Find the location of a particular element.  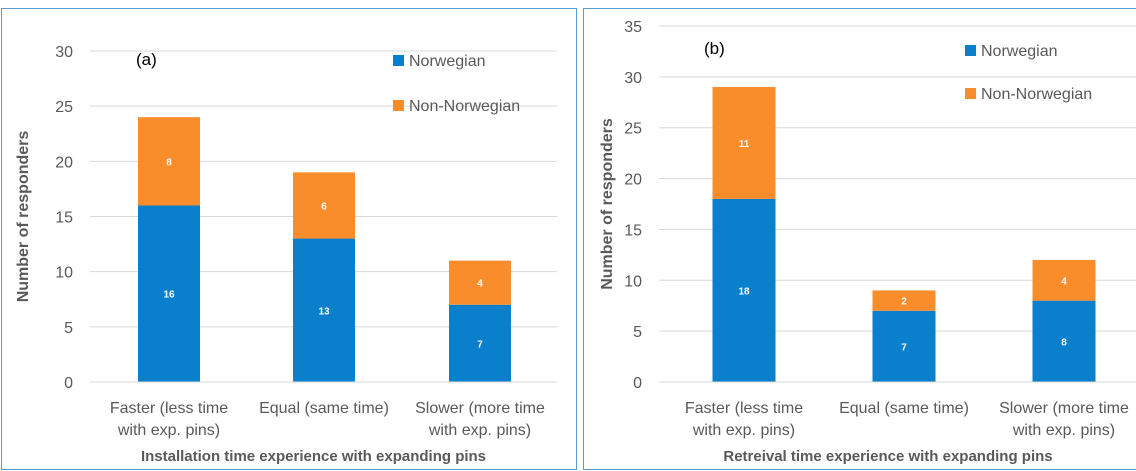

data-label: 16 is located at coordinates (169, 295).